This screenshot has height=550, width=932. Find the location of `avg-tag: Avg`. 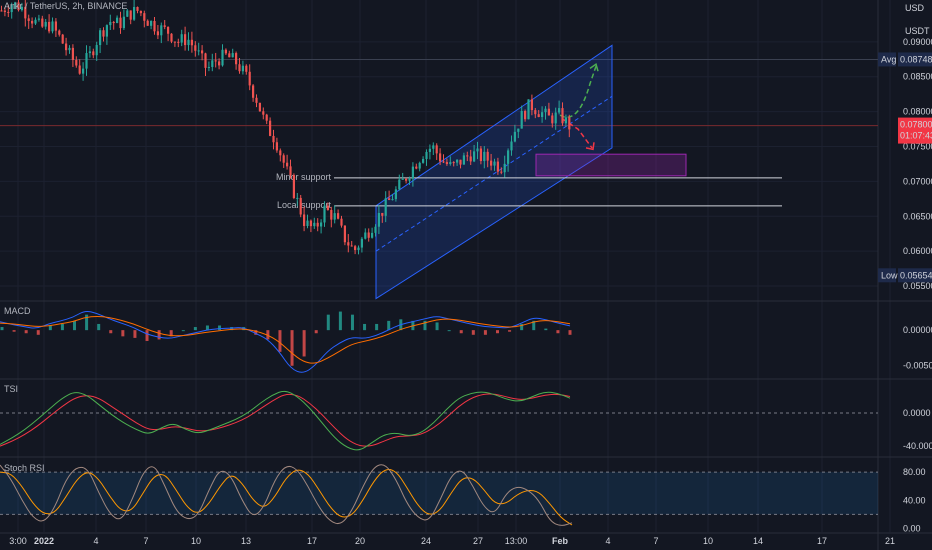

avg-tag: Avg is located at coordinates (888, 59).